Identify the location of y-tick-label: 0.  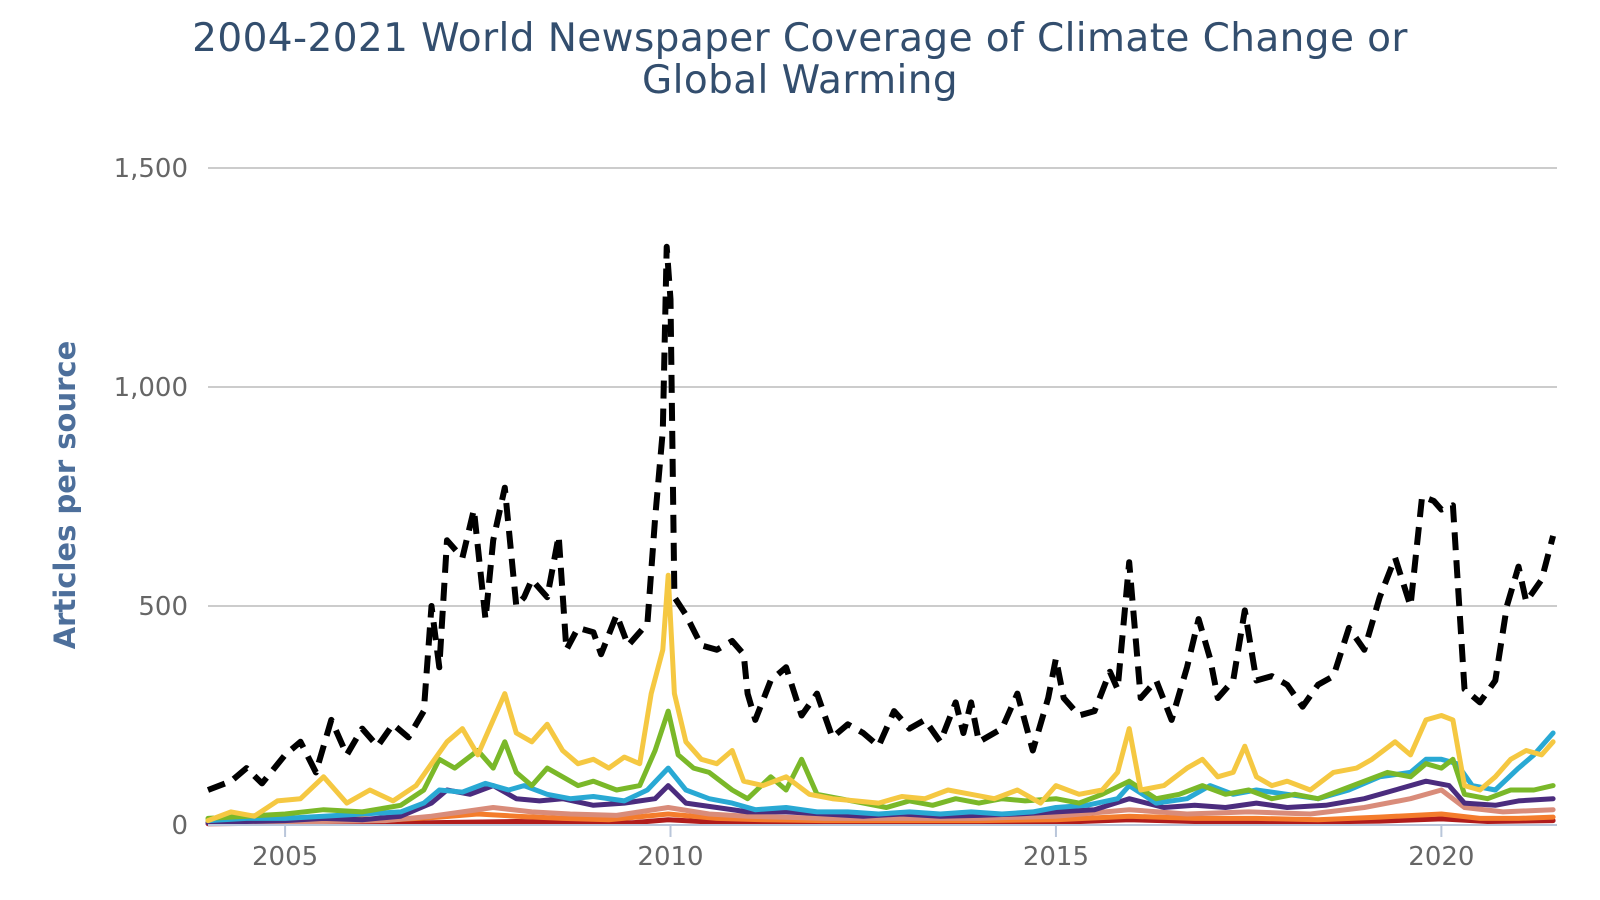
(179, 826).